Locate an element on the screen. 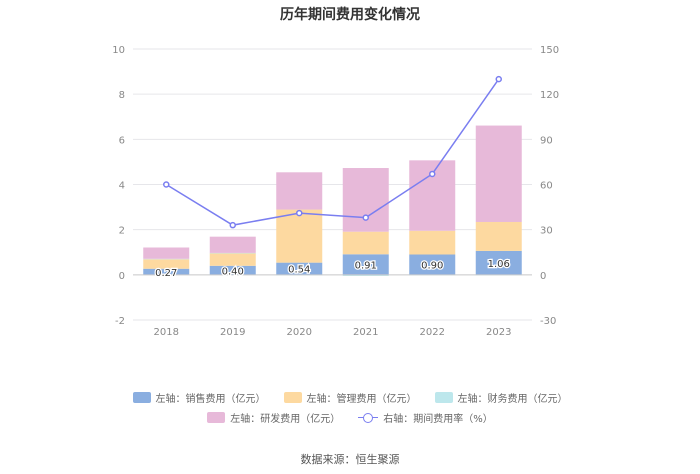 Image resolution: width=700 pixels, height=474 pixels. left-axis-tick-label: 10 is located at coordinates (118, 50).